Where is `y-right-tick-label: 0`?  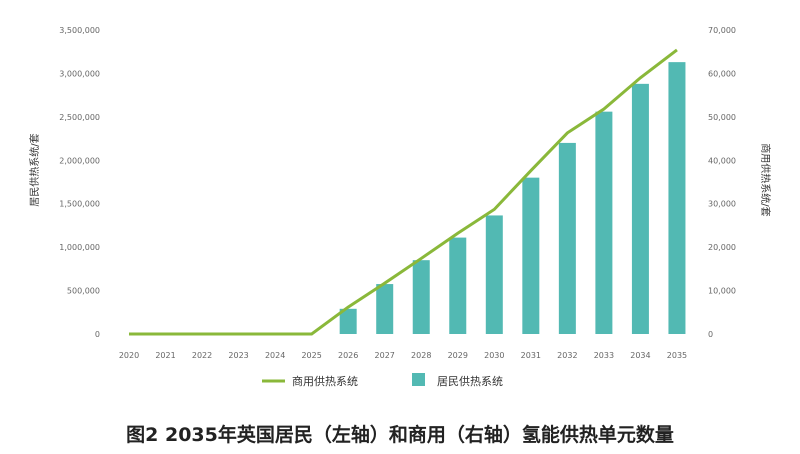
y-right-tick-label: 0 is located at coordinates (710, 334).